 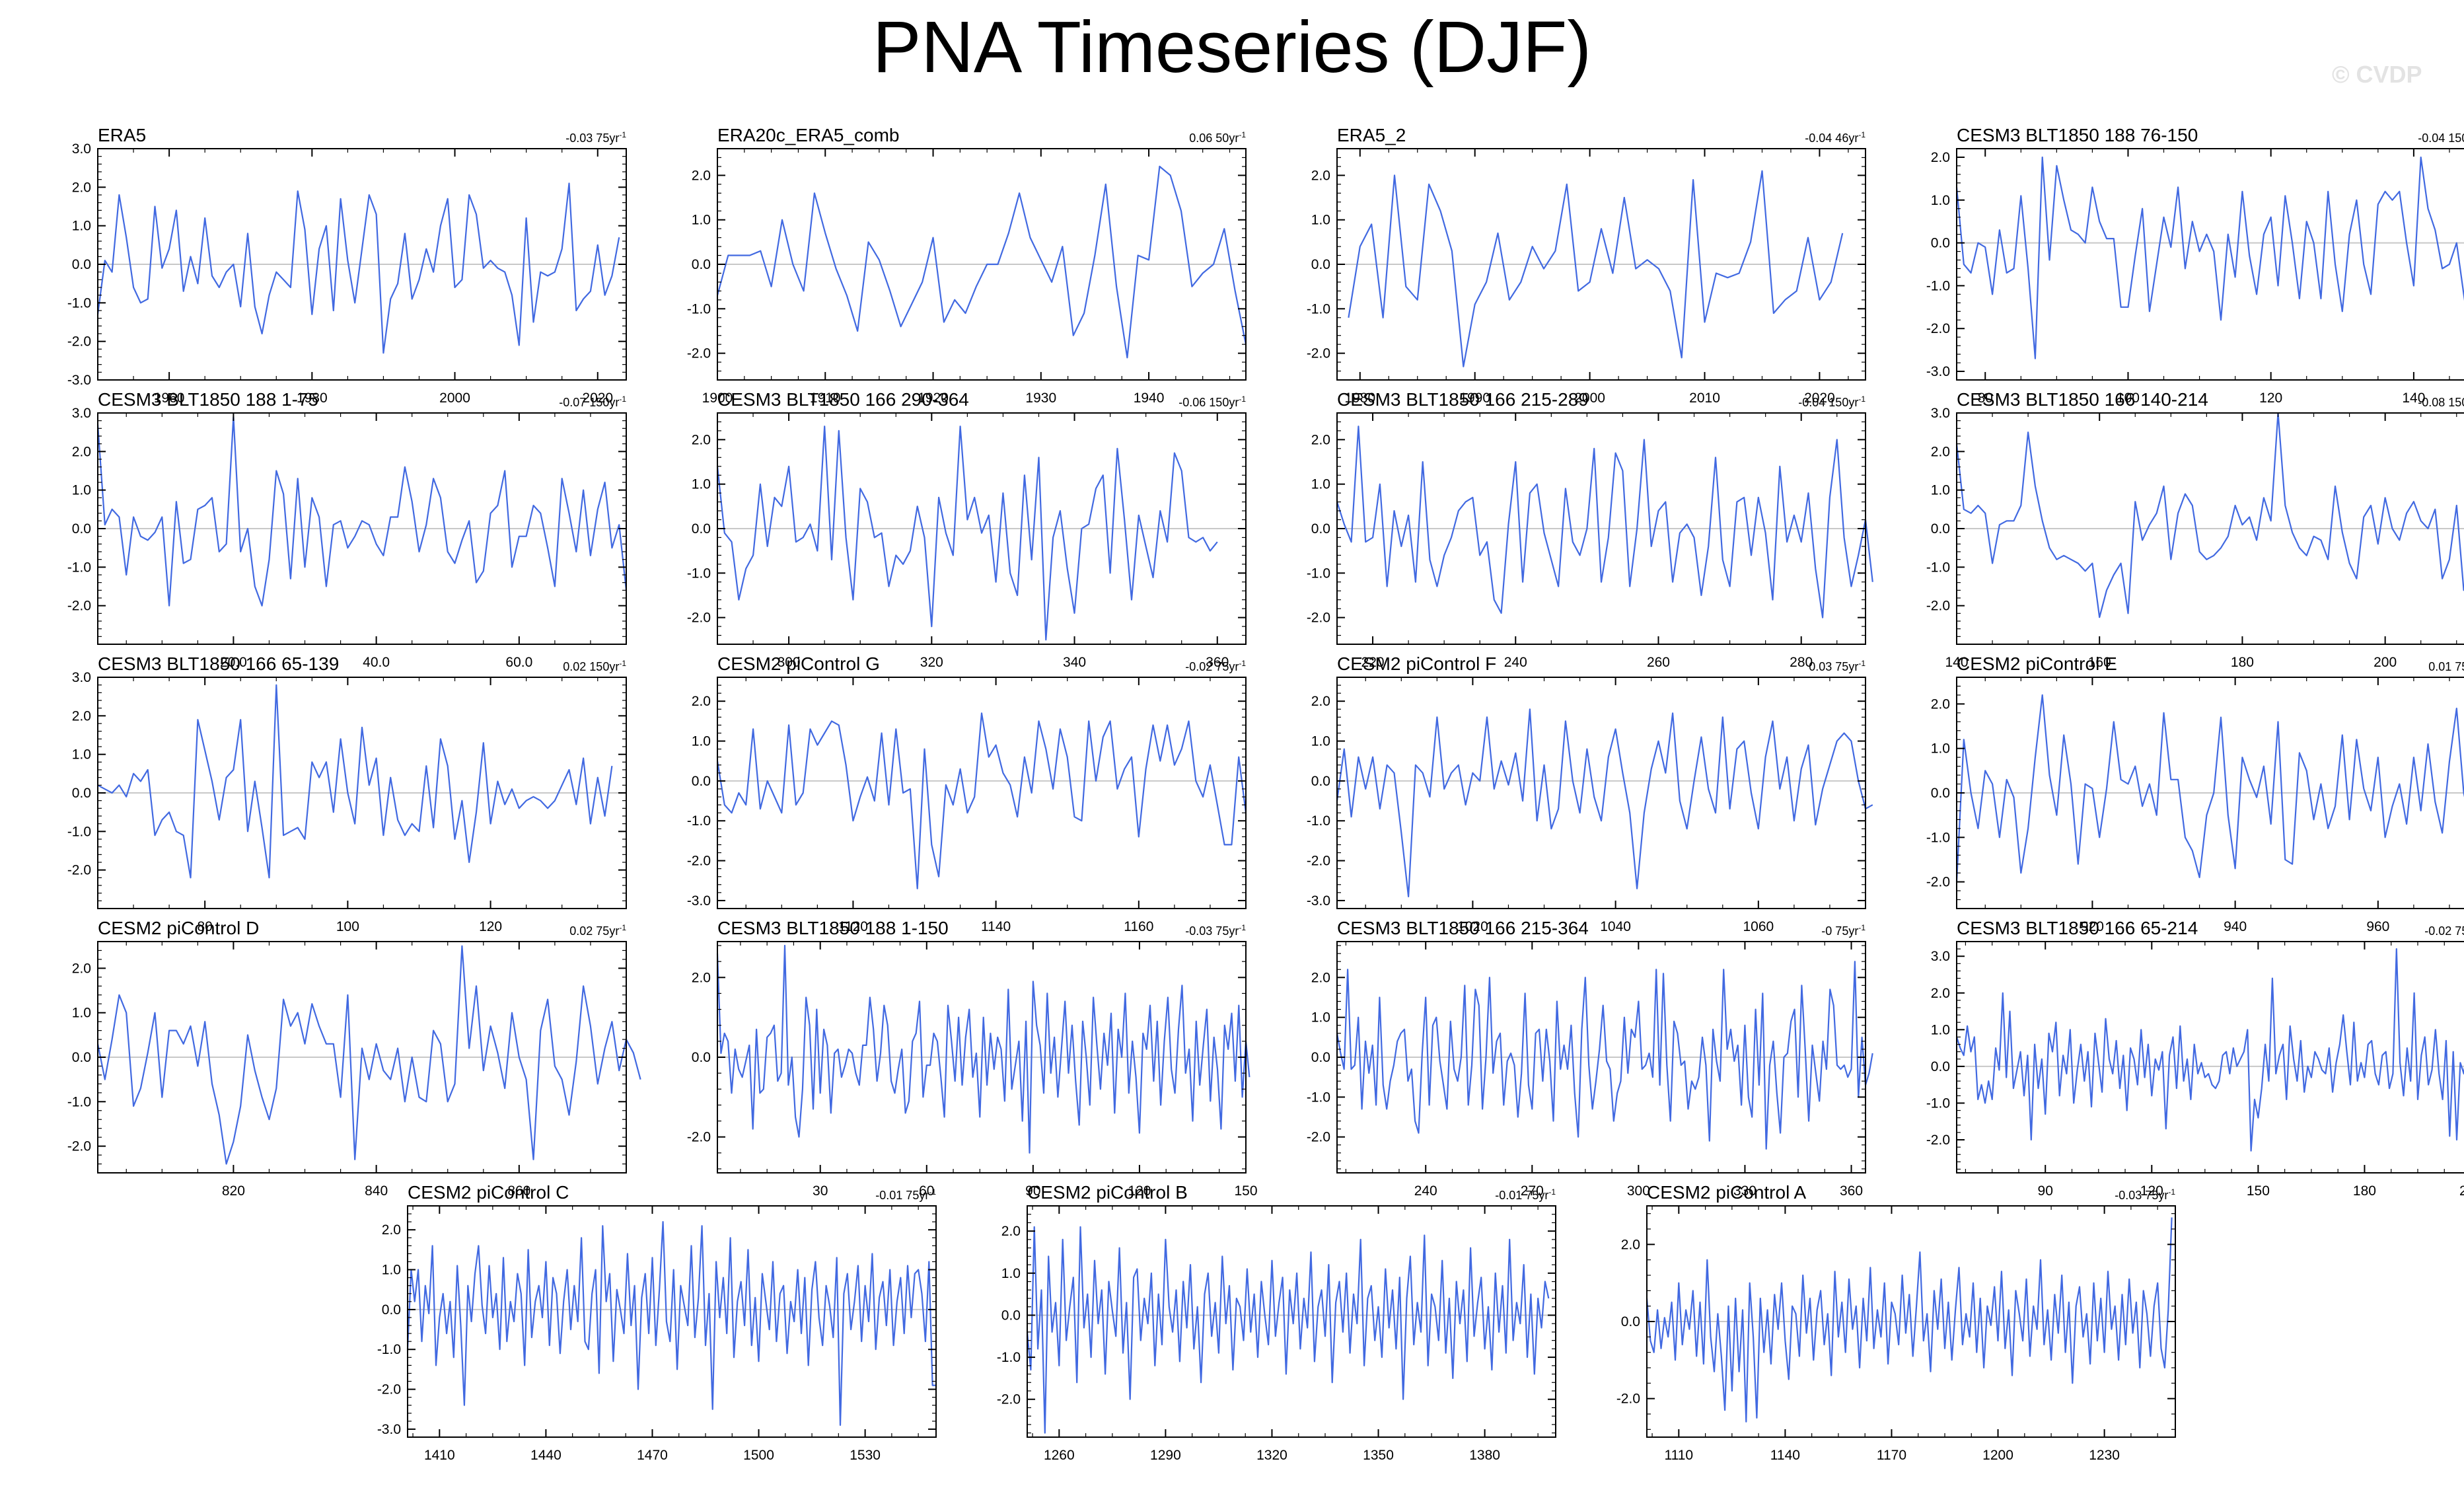 What do you see at coordinates (488, 1192) in the screenshot?
I see `panel-title: CESM2 piControl C` at bounding box center [488, 1192].